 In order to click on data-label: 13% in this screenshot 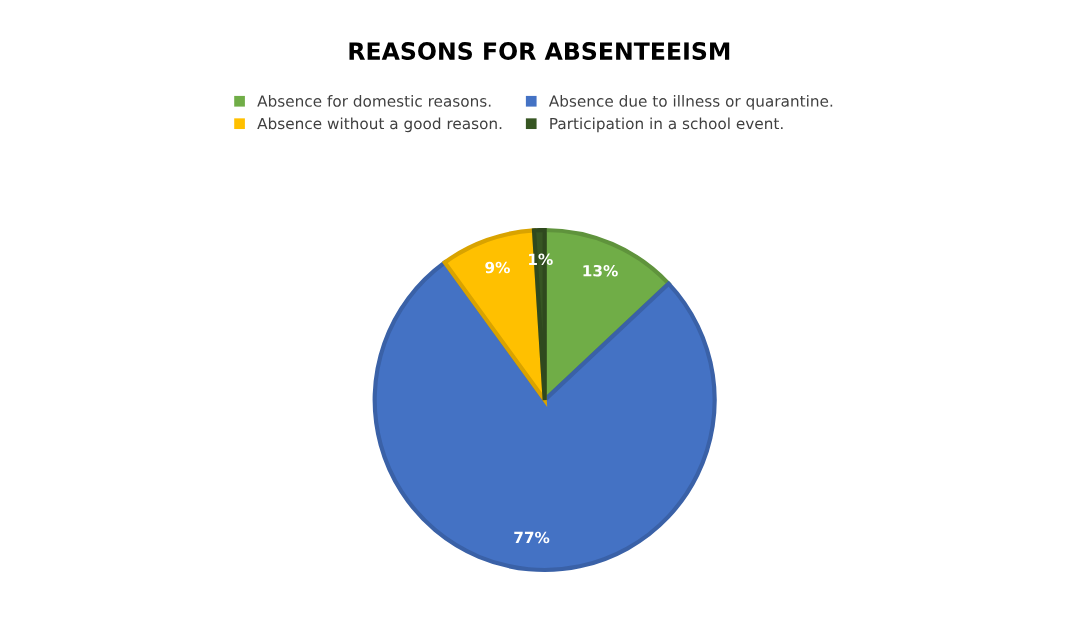, I will do `click(600, 270)`.